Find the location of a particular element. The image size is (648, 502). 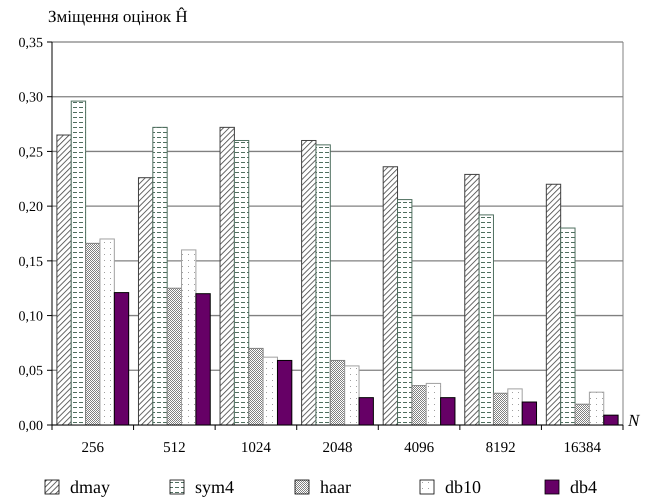

y-tick-label: 0,35 is located at coordinates (30, 43).